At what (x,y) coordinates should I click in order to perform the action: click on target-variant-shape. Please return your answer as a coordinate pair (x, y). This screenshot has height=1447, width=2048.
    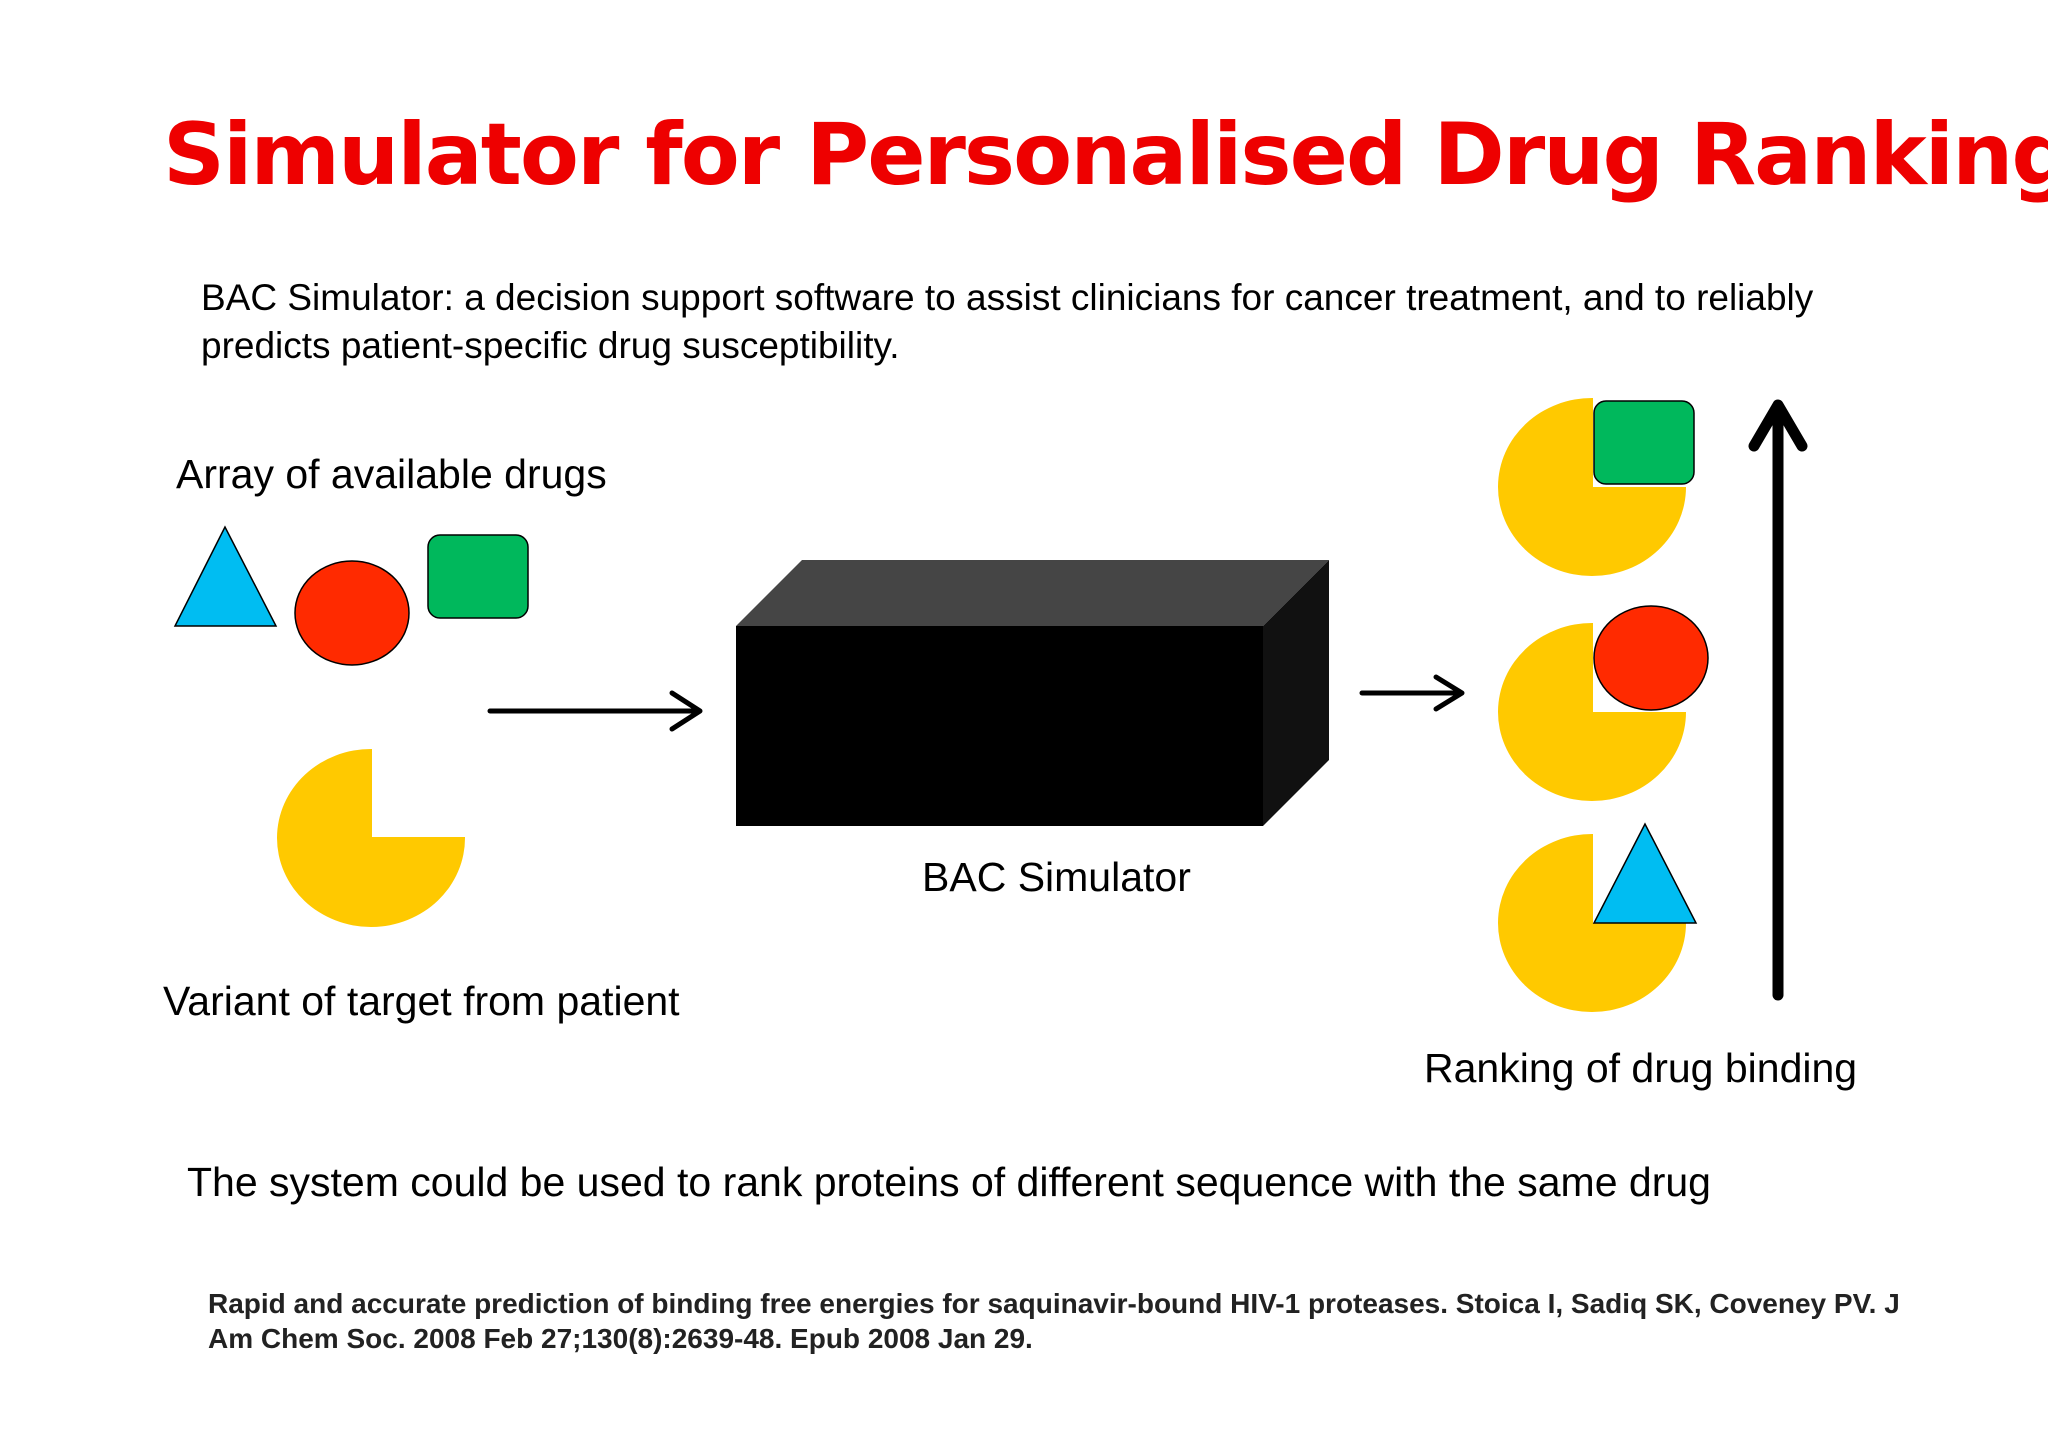
    Looking at the image, I should click on (371, 837).